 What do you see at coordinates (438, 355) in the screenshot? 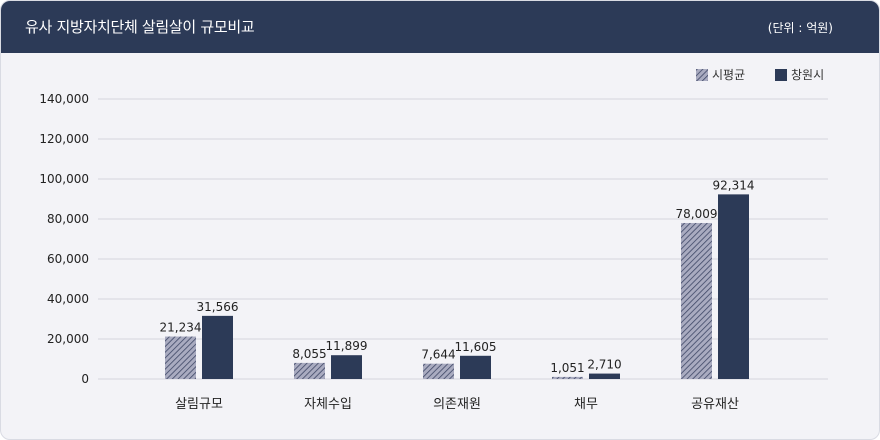
I see `data-label: 7,644` at bounding box center [438, 355].